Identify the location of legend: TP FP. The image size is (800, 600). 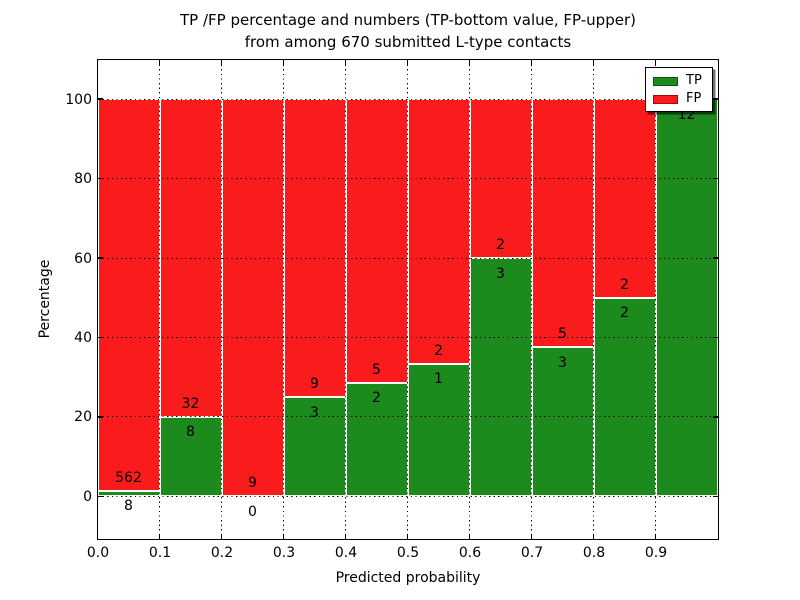
(679, 89).